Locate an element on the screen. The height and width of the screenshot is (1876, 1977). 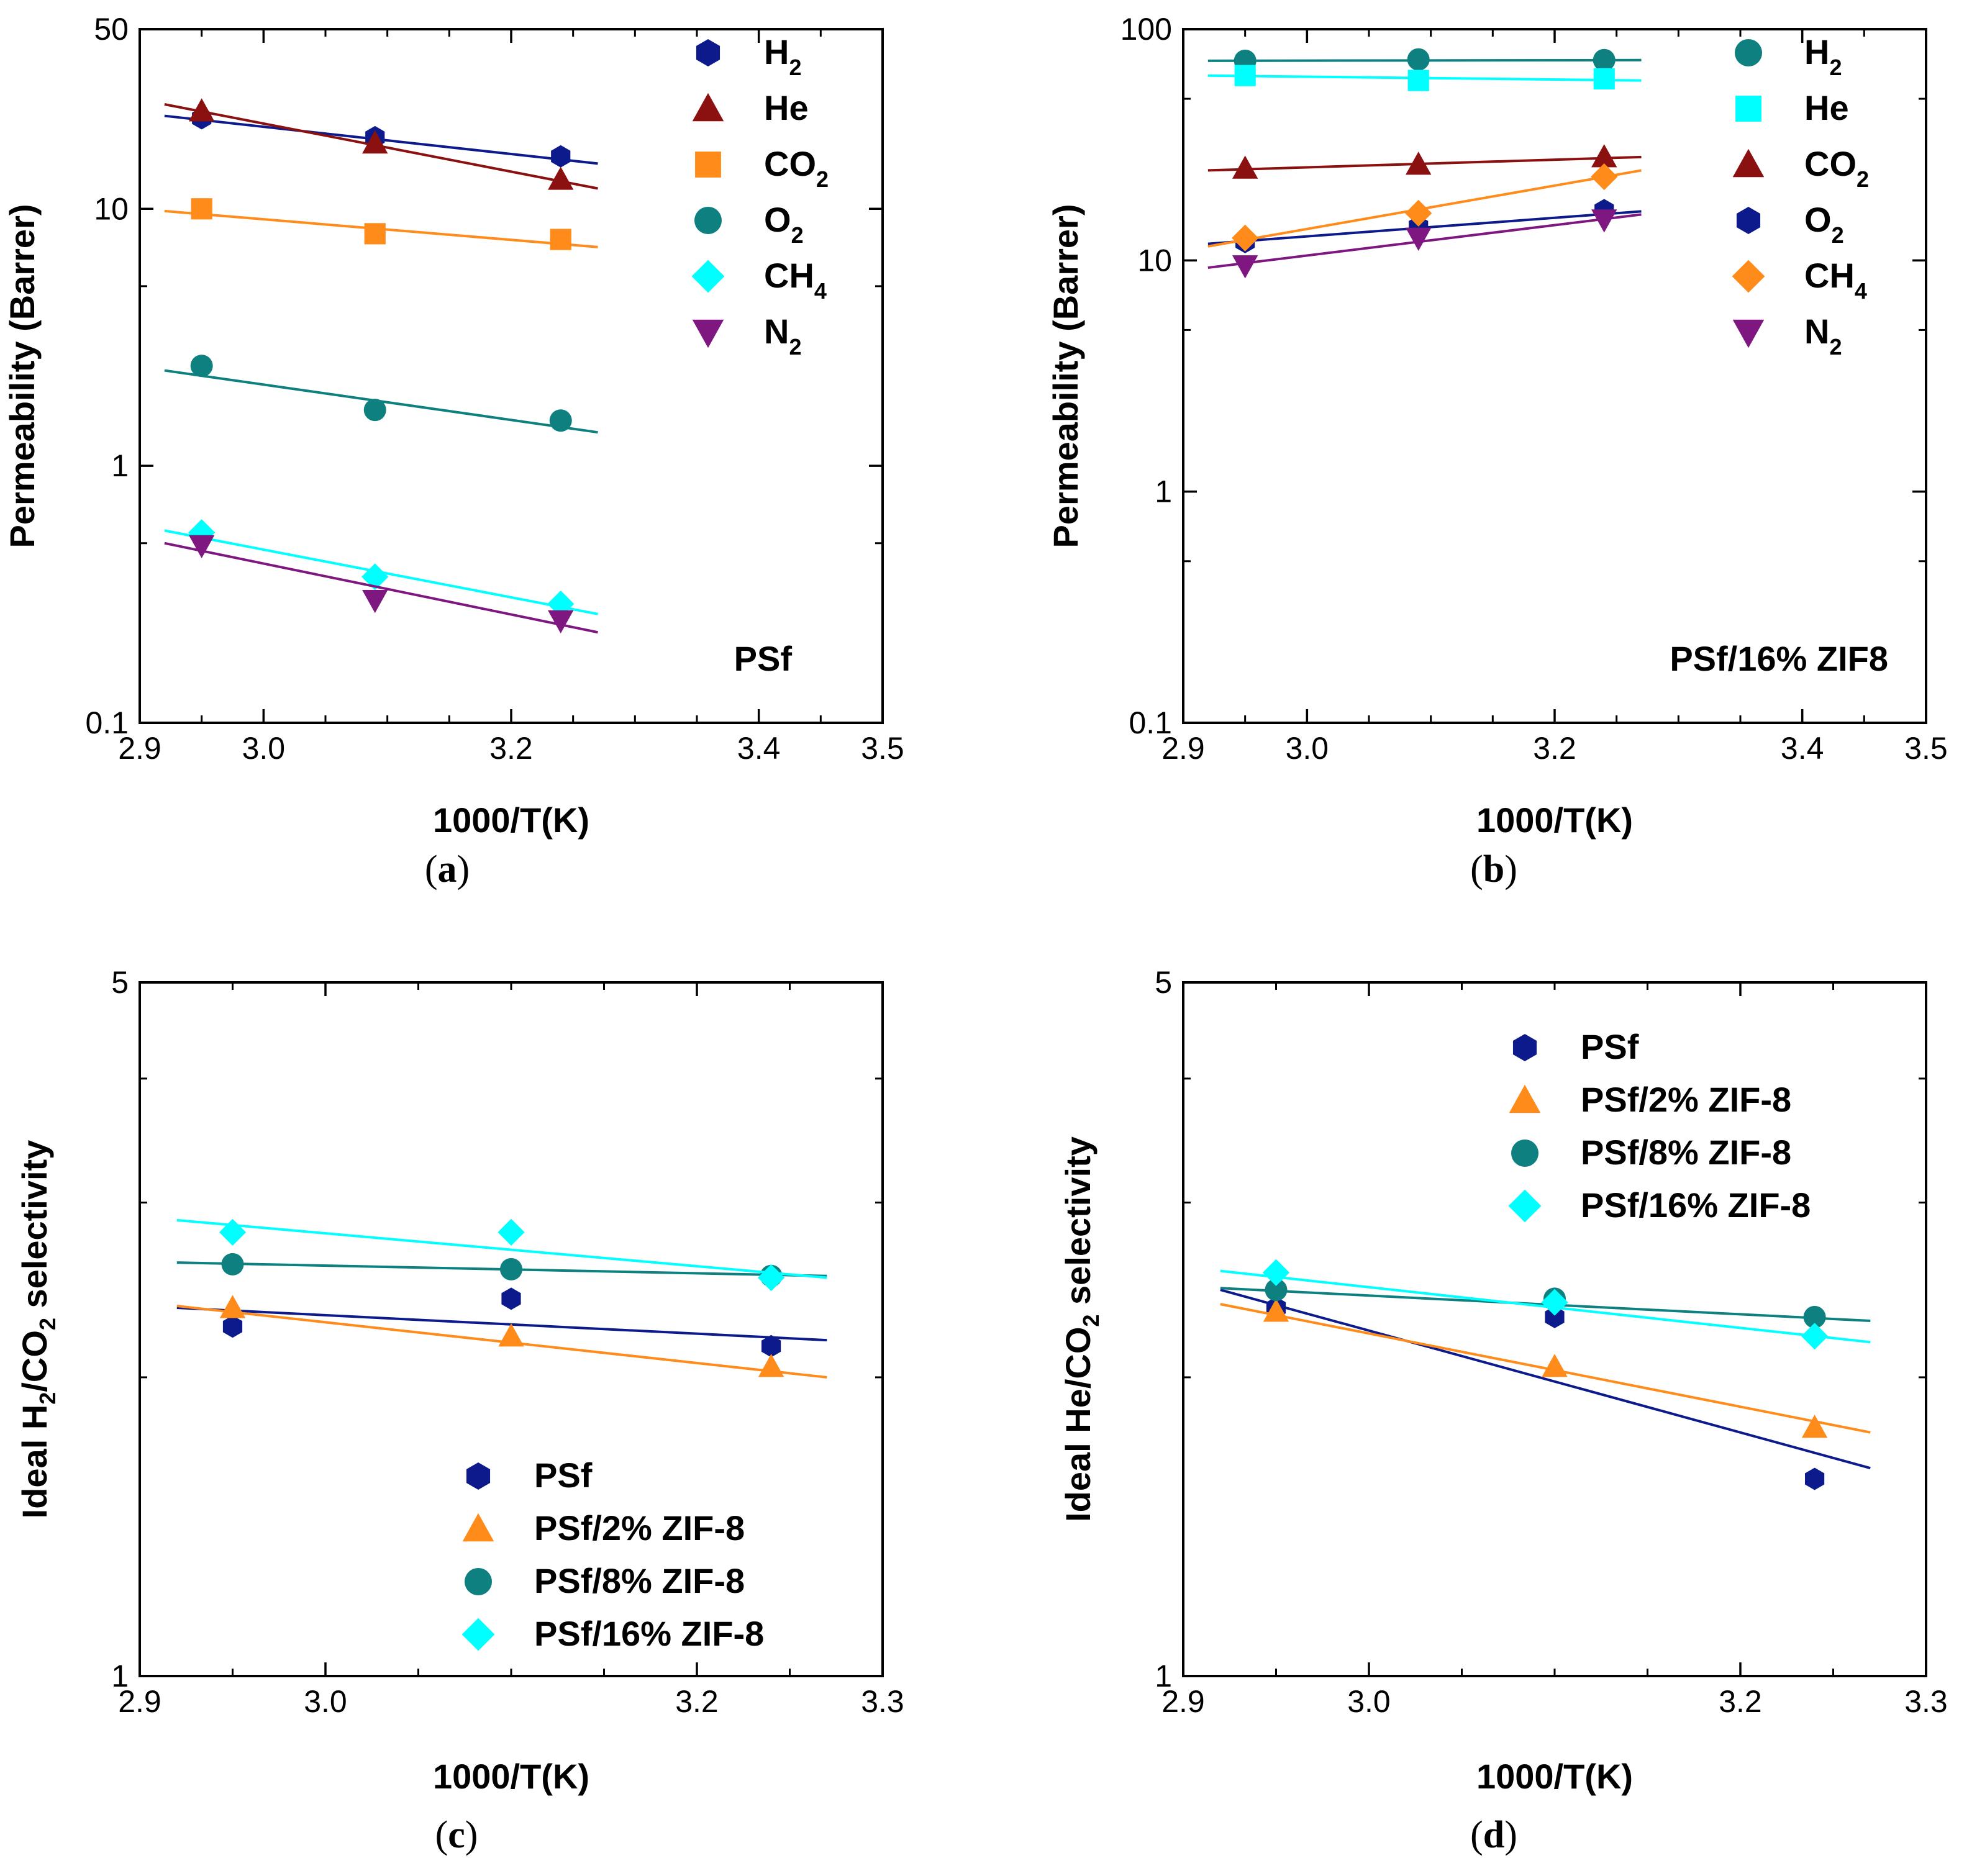
legend-subscript: 4 is located at coordinates (1861, 291).